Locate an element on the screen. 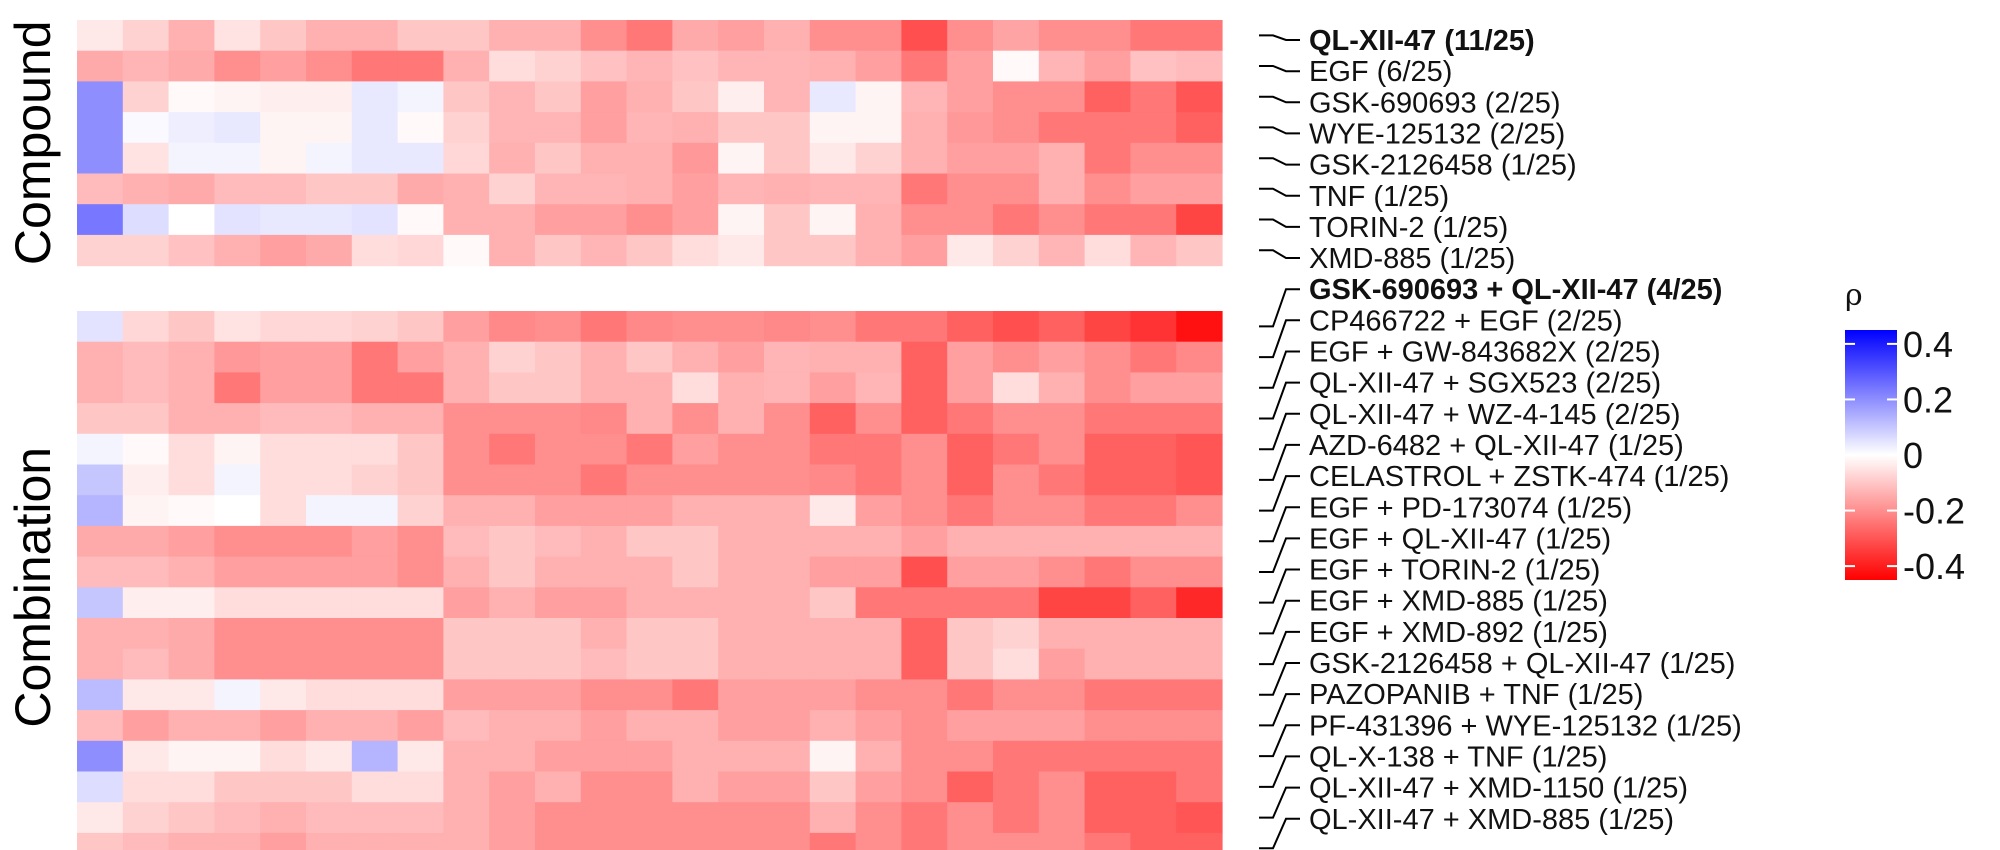 This screenshot has width=2000, height=850. legend-tick-label: 0.2 is located at coordinates (1928, 399).